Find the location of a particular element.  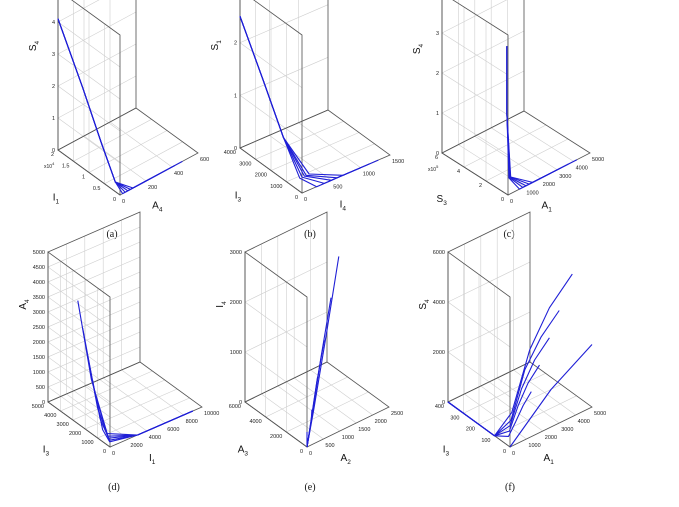

z-axis-label: A4 is located at coordinates (24, 304).